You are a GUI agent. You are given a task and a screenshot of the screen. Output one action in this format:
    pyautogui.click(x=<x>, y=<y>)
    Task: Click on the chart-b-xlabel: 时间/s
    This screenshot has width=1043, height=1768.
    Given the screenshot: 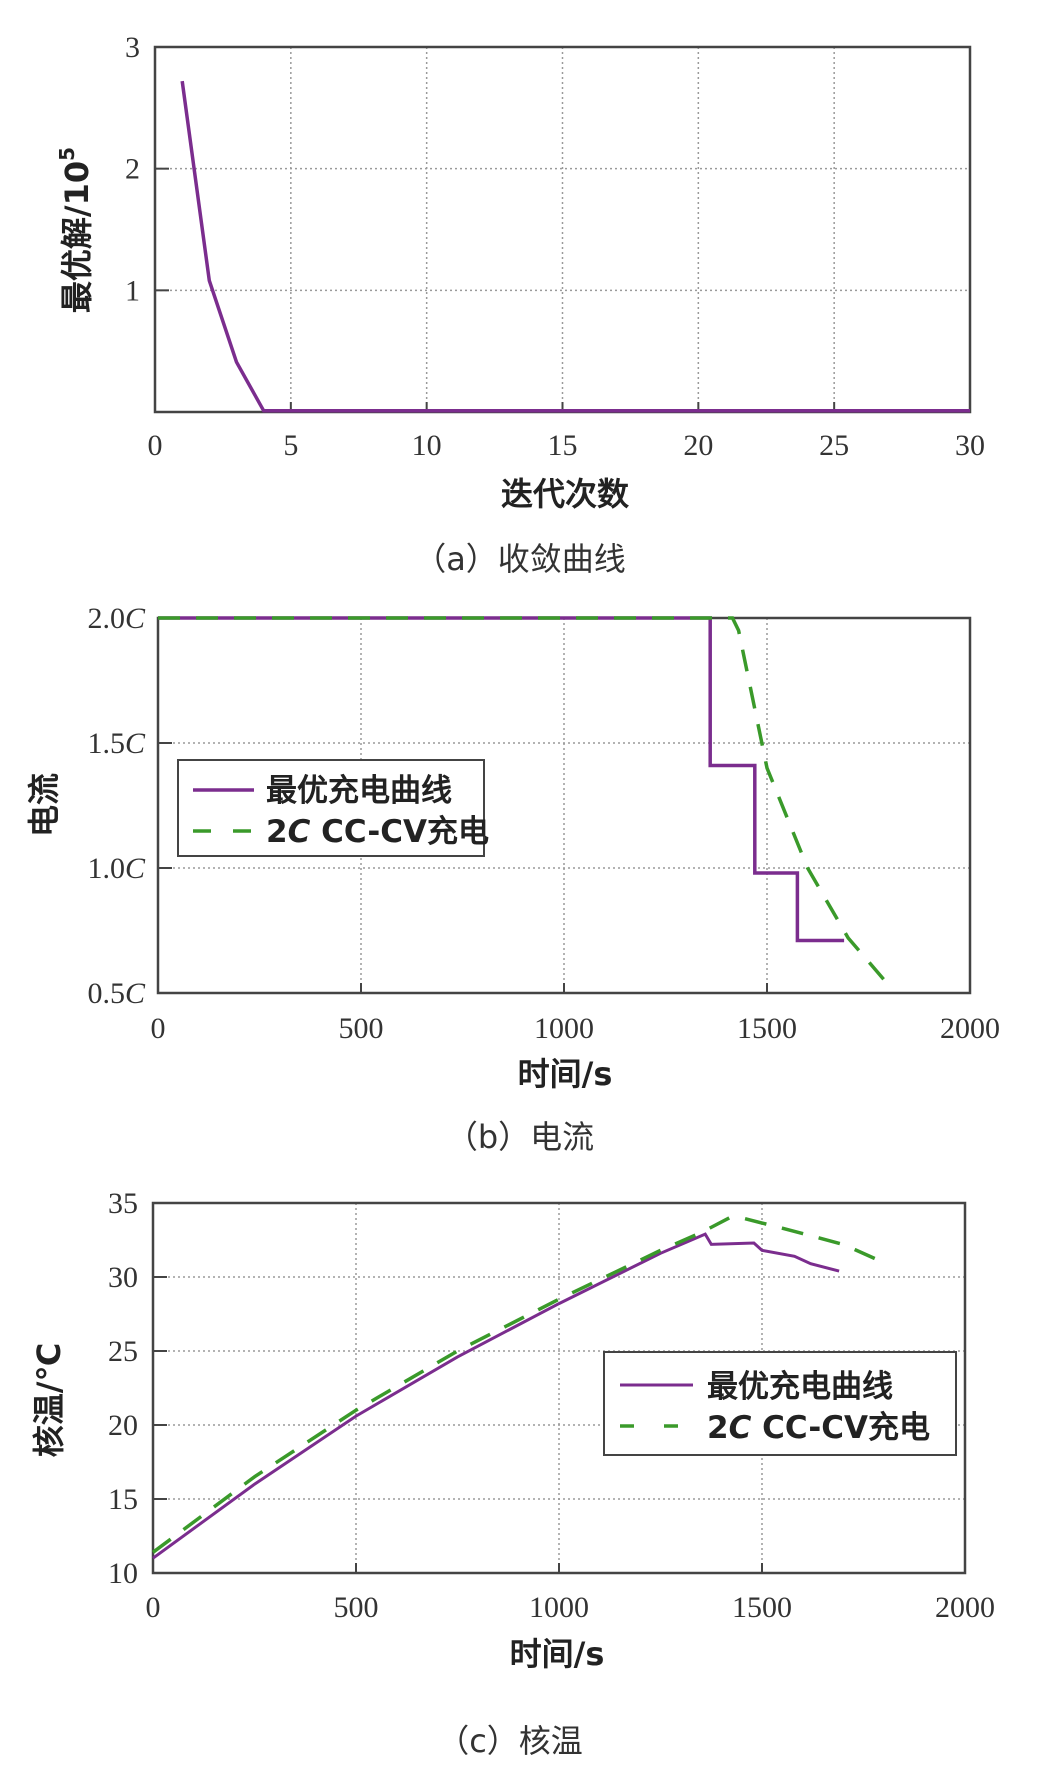 What is the action you would take?
    pyautogui.click(x=565, y=1074)
    